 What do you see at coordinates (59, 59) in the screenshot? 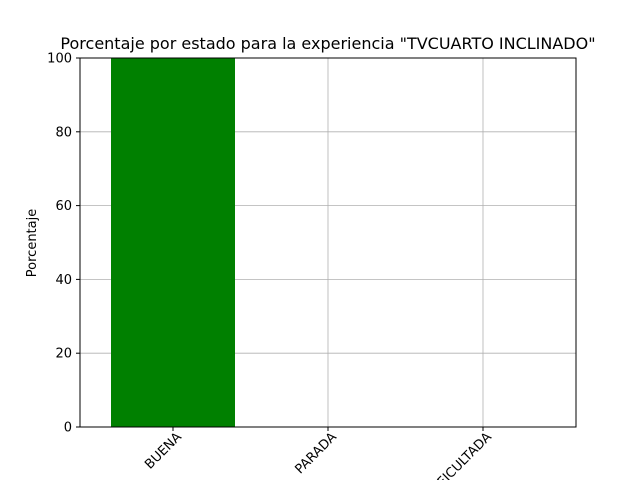
I see `y-tick-label: 100` at bounding box center [59, 59].